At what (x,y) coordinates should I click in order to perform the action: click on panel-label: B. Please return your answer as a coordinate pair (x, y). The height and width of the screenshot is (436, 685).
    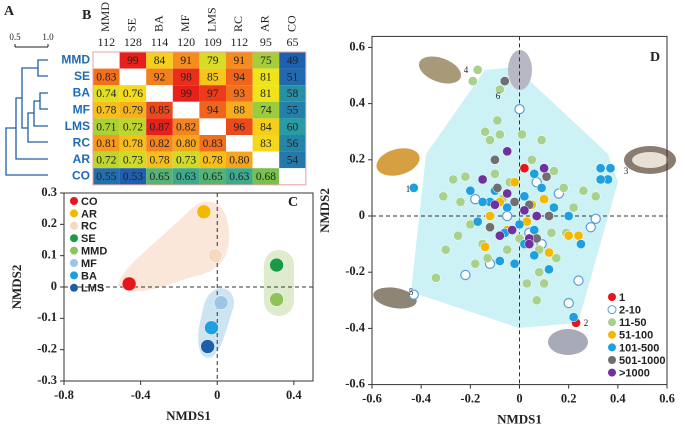
    Looking at the image, I should click on (86, 15).